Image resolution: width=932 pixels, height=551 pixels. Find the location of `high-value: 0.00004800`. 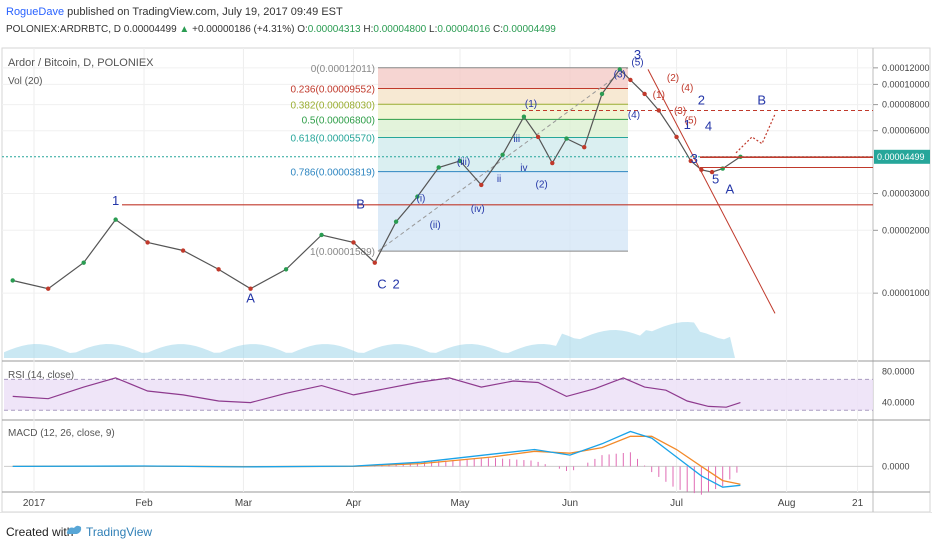

high-value: 0.00004800 is located at coordinates (400, 29).